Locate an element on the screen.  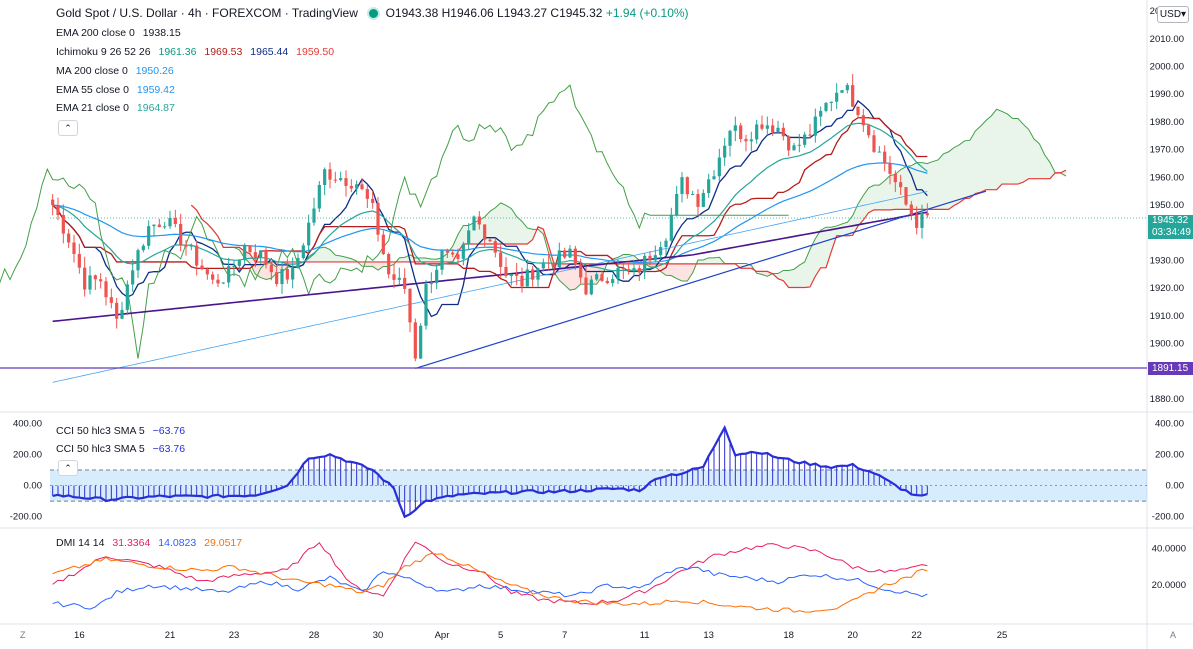
collapse-cci-legend-button: ⌃ is located at coordinates (68, 468).